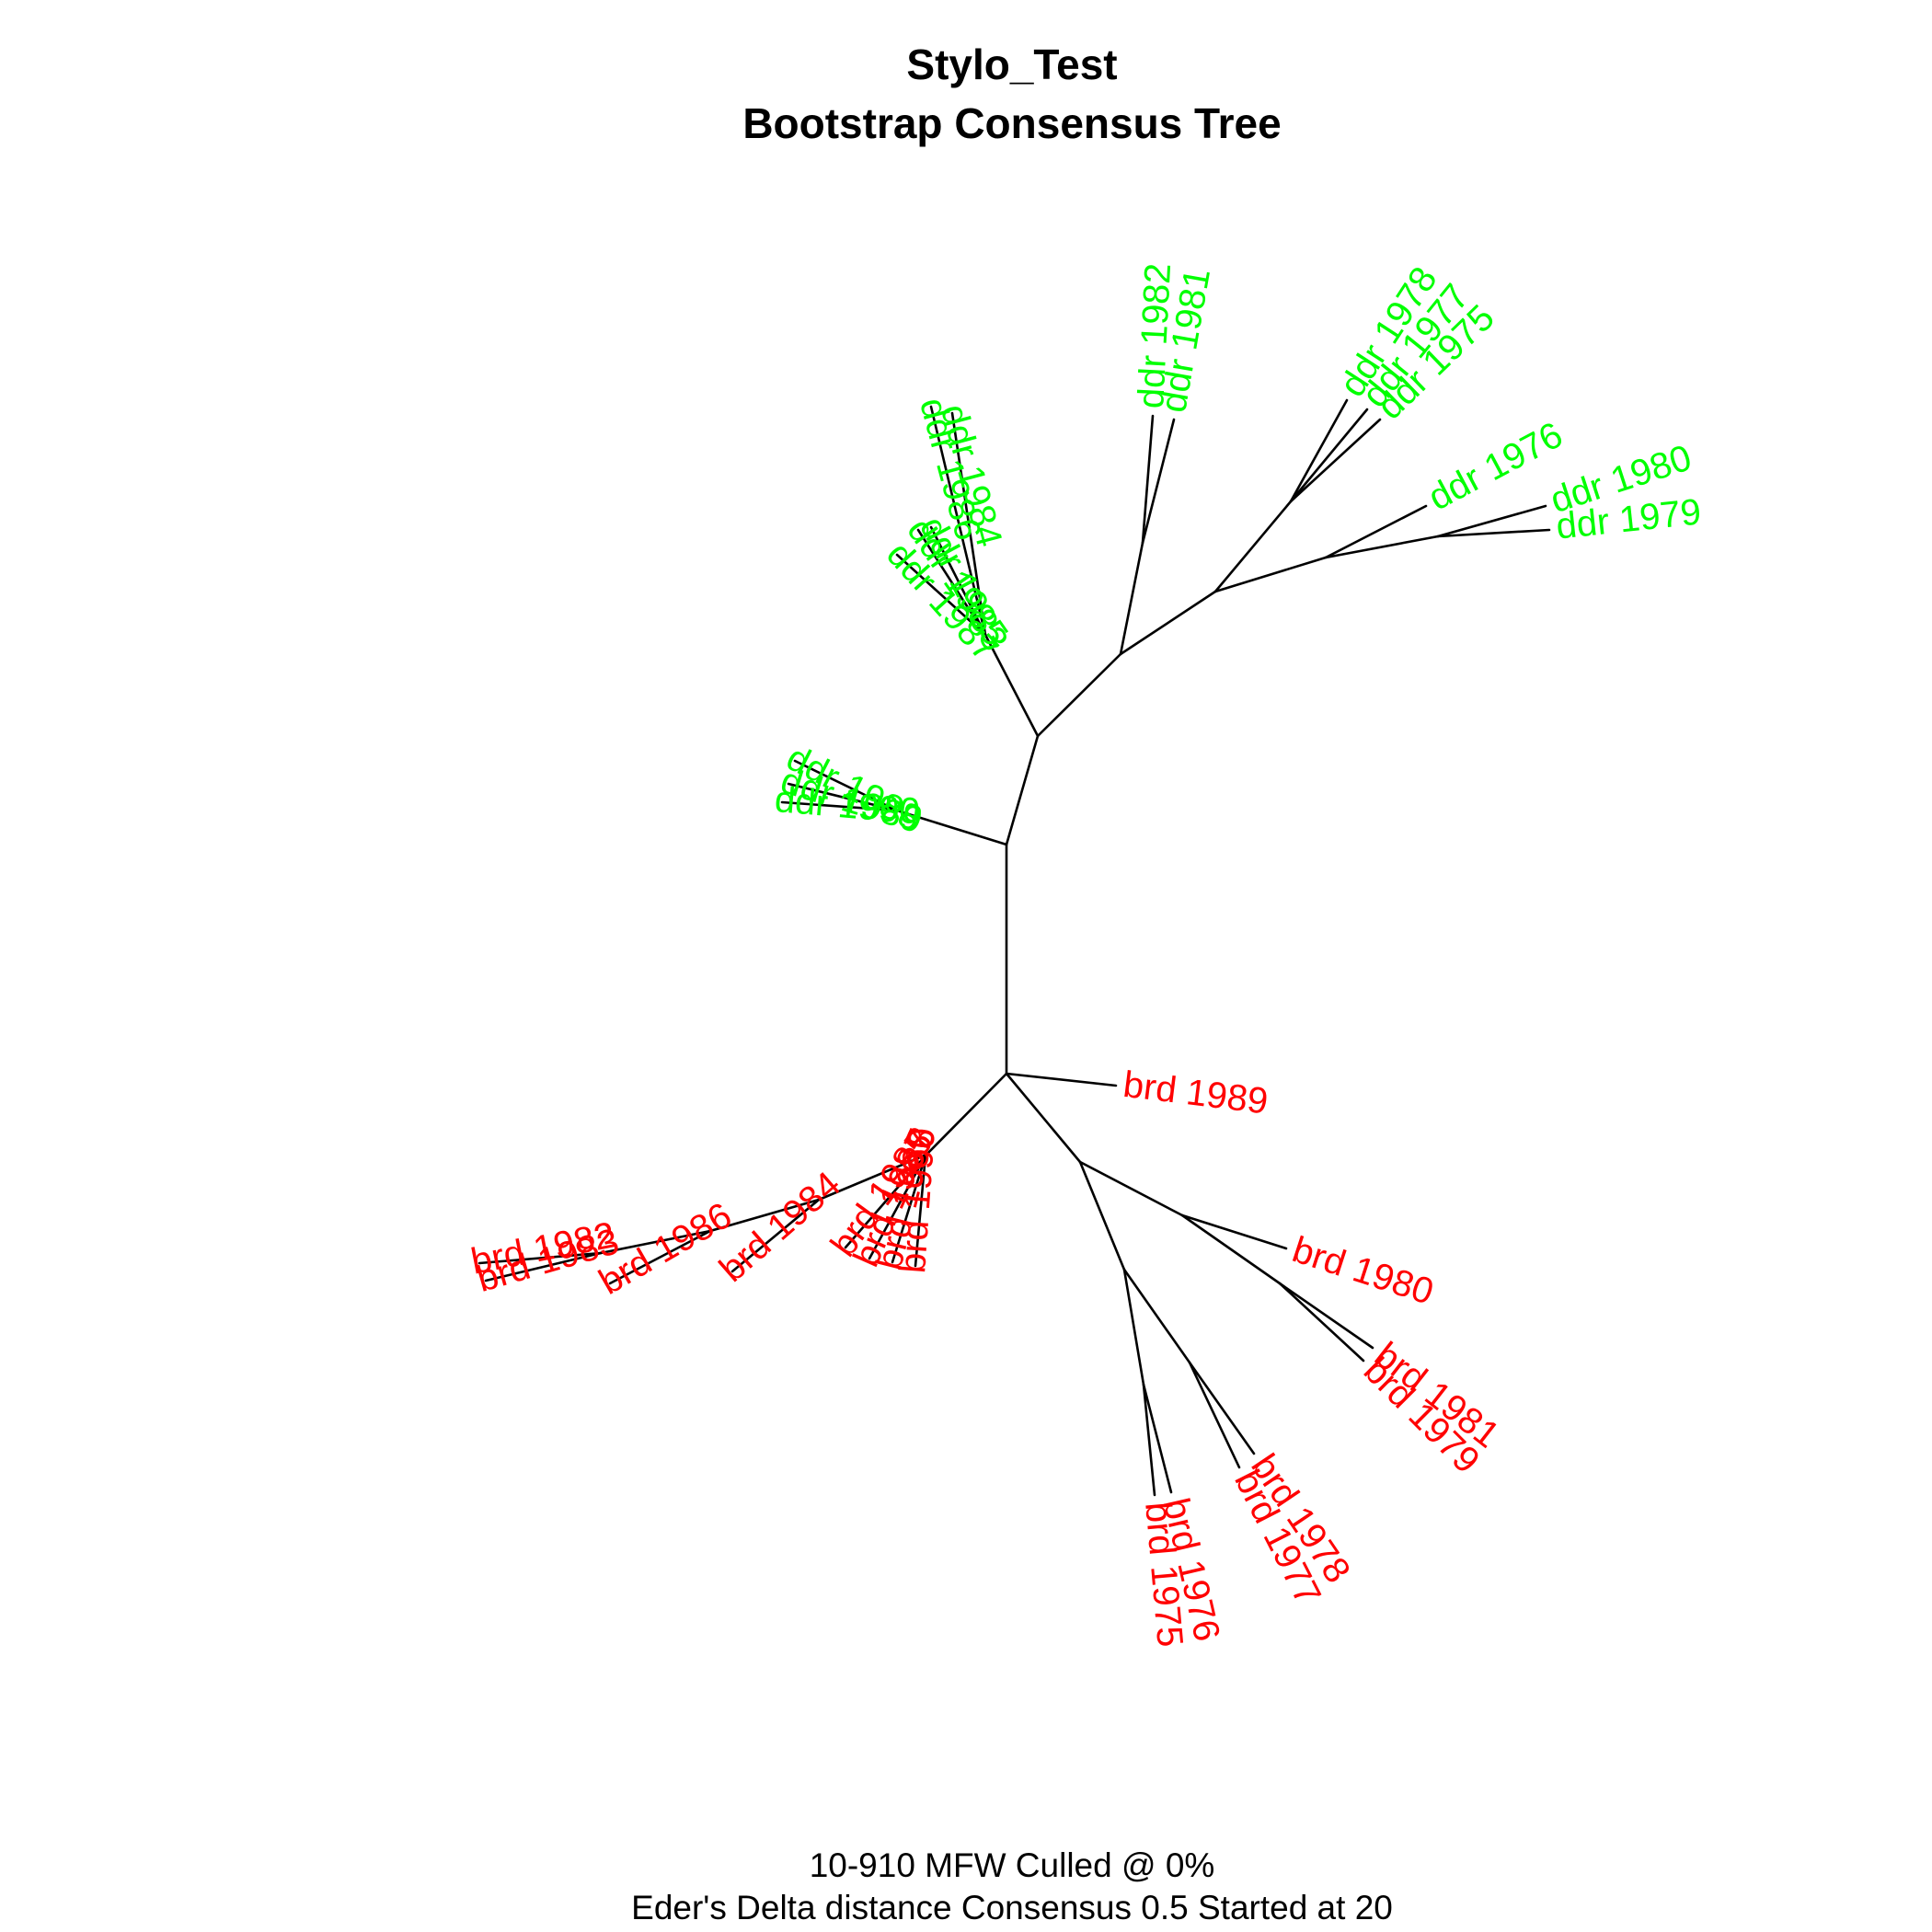  What do you see at coordinates (1155, 335) in the screenshot?
I see `leaf-label-ddr-1982: ddr 1982` at bounding box center [1155, 335].